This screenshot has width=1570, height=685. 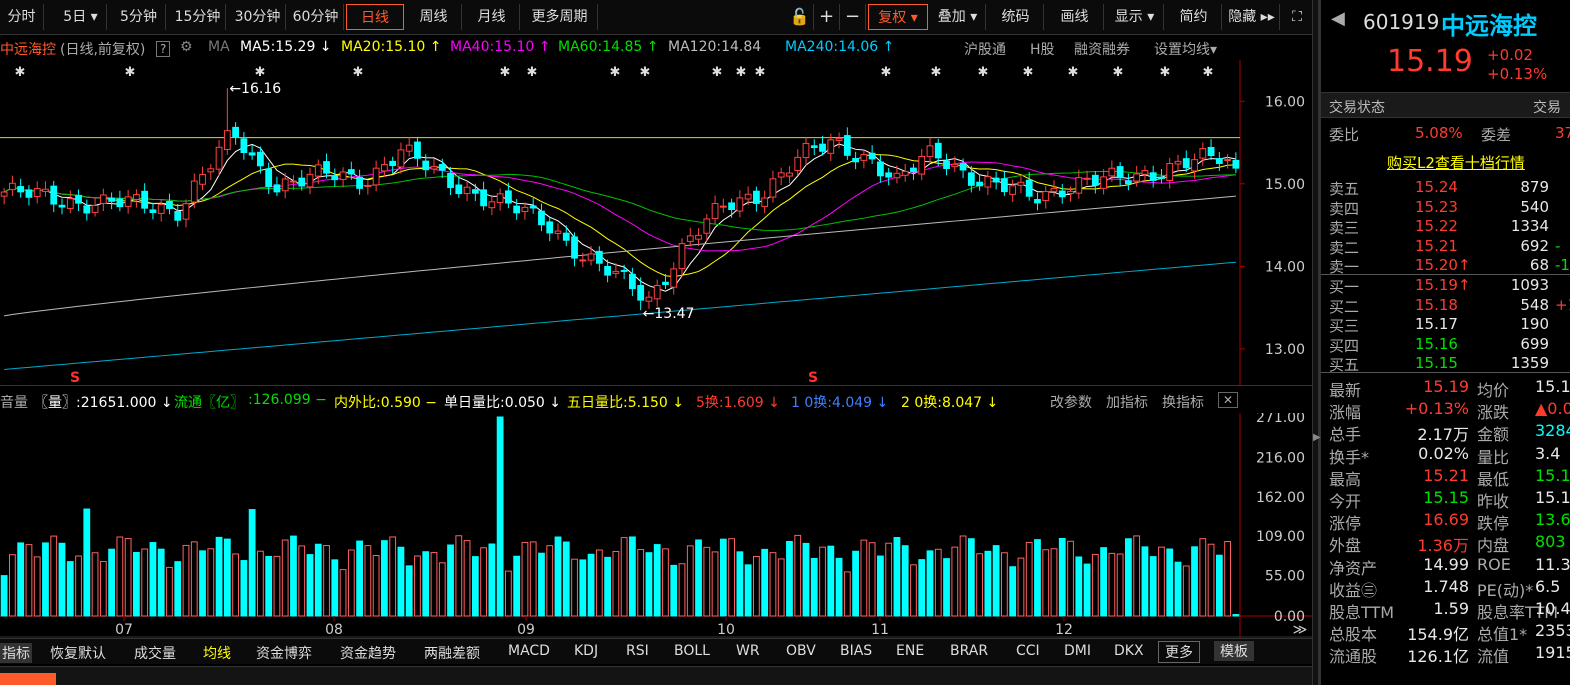 I want to click on tab-boll: BOLL, so click(x=692, y=651).